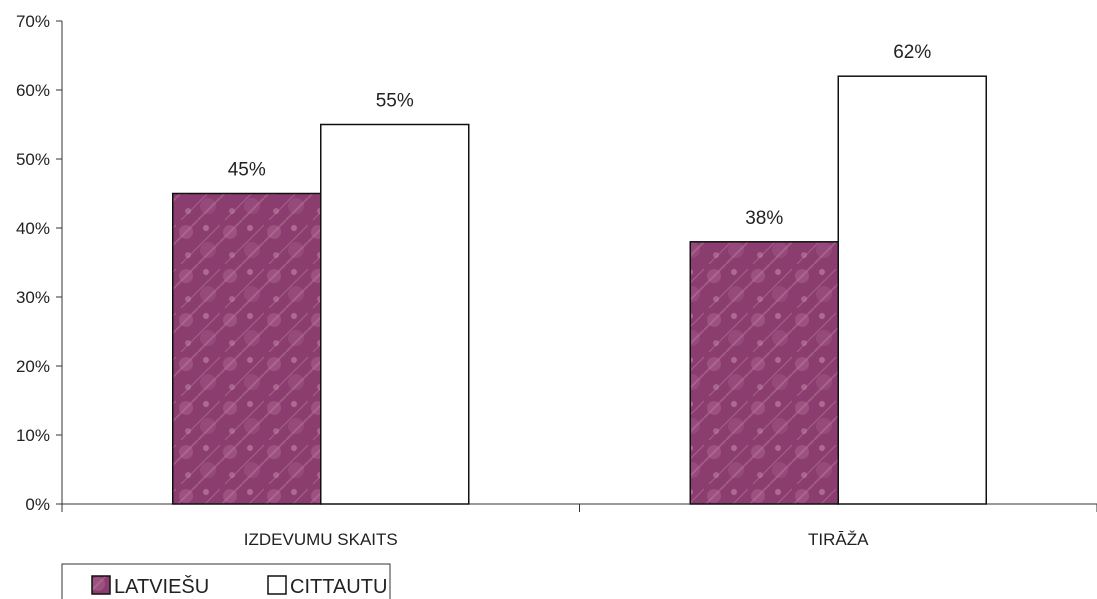 This screenshot has width=1097, height=599. I want to click on y-tick-label: 60%, so click(33, 90).